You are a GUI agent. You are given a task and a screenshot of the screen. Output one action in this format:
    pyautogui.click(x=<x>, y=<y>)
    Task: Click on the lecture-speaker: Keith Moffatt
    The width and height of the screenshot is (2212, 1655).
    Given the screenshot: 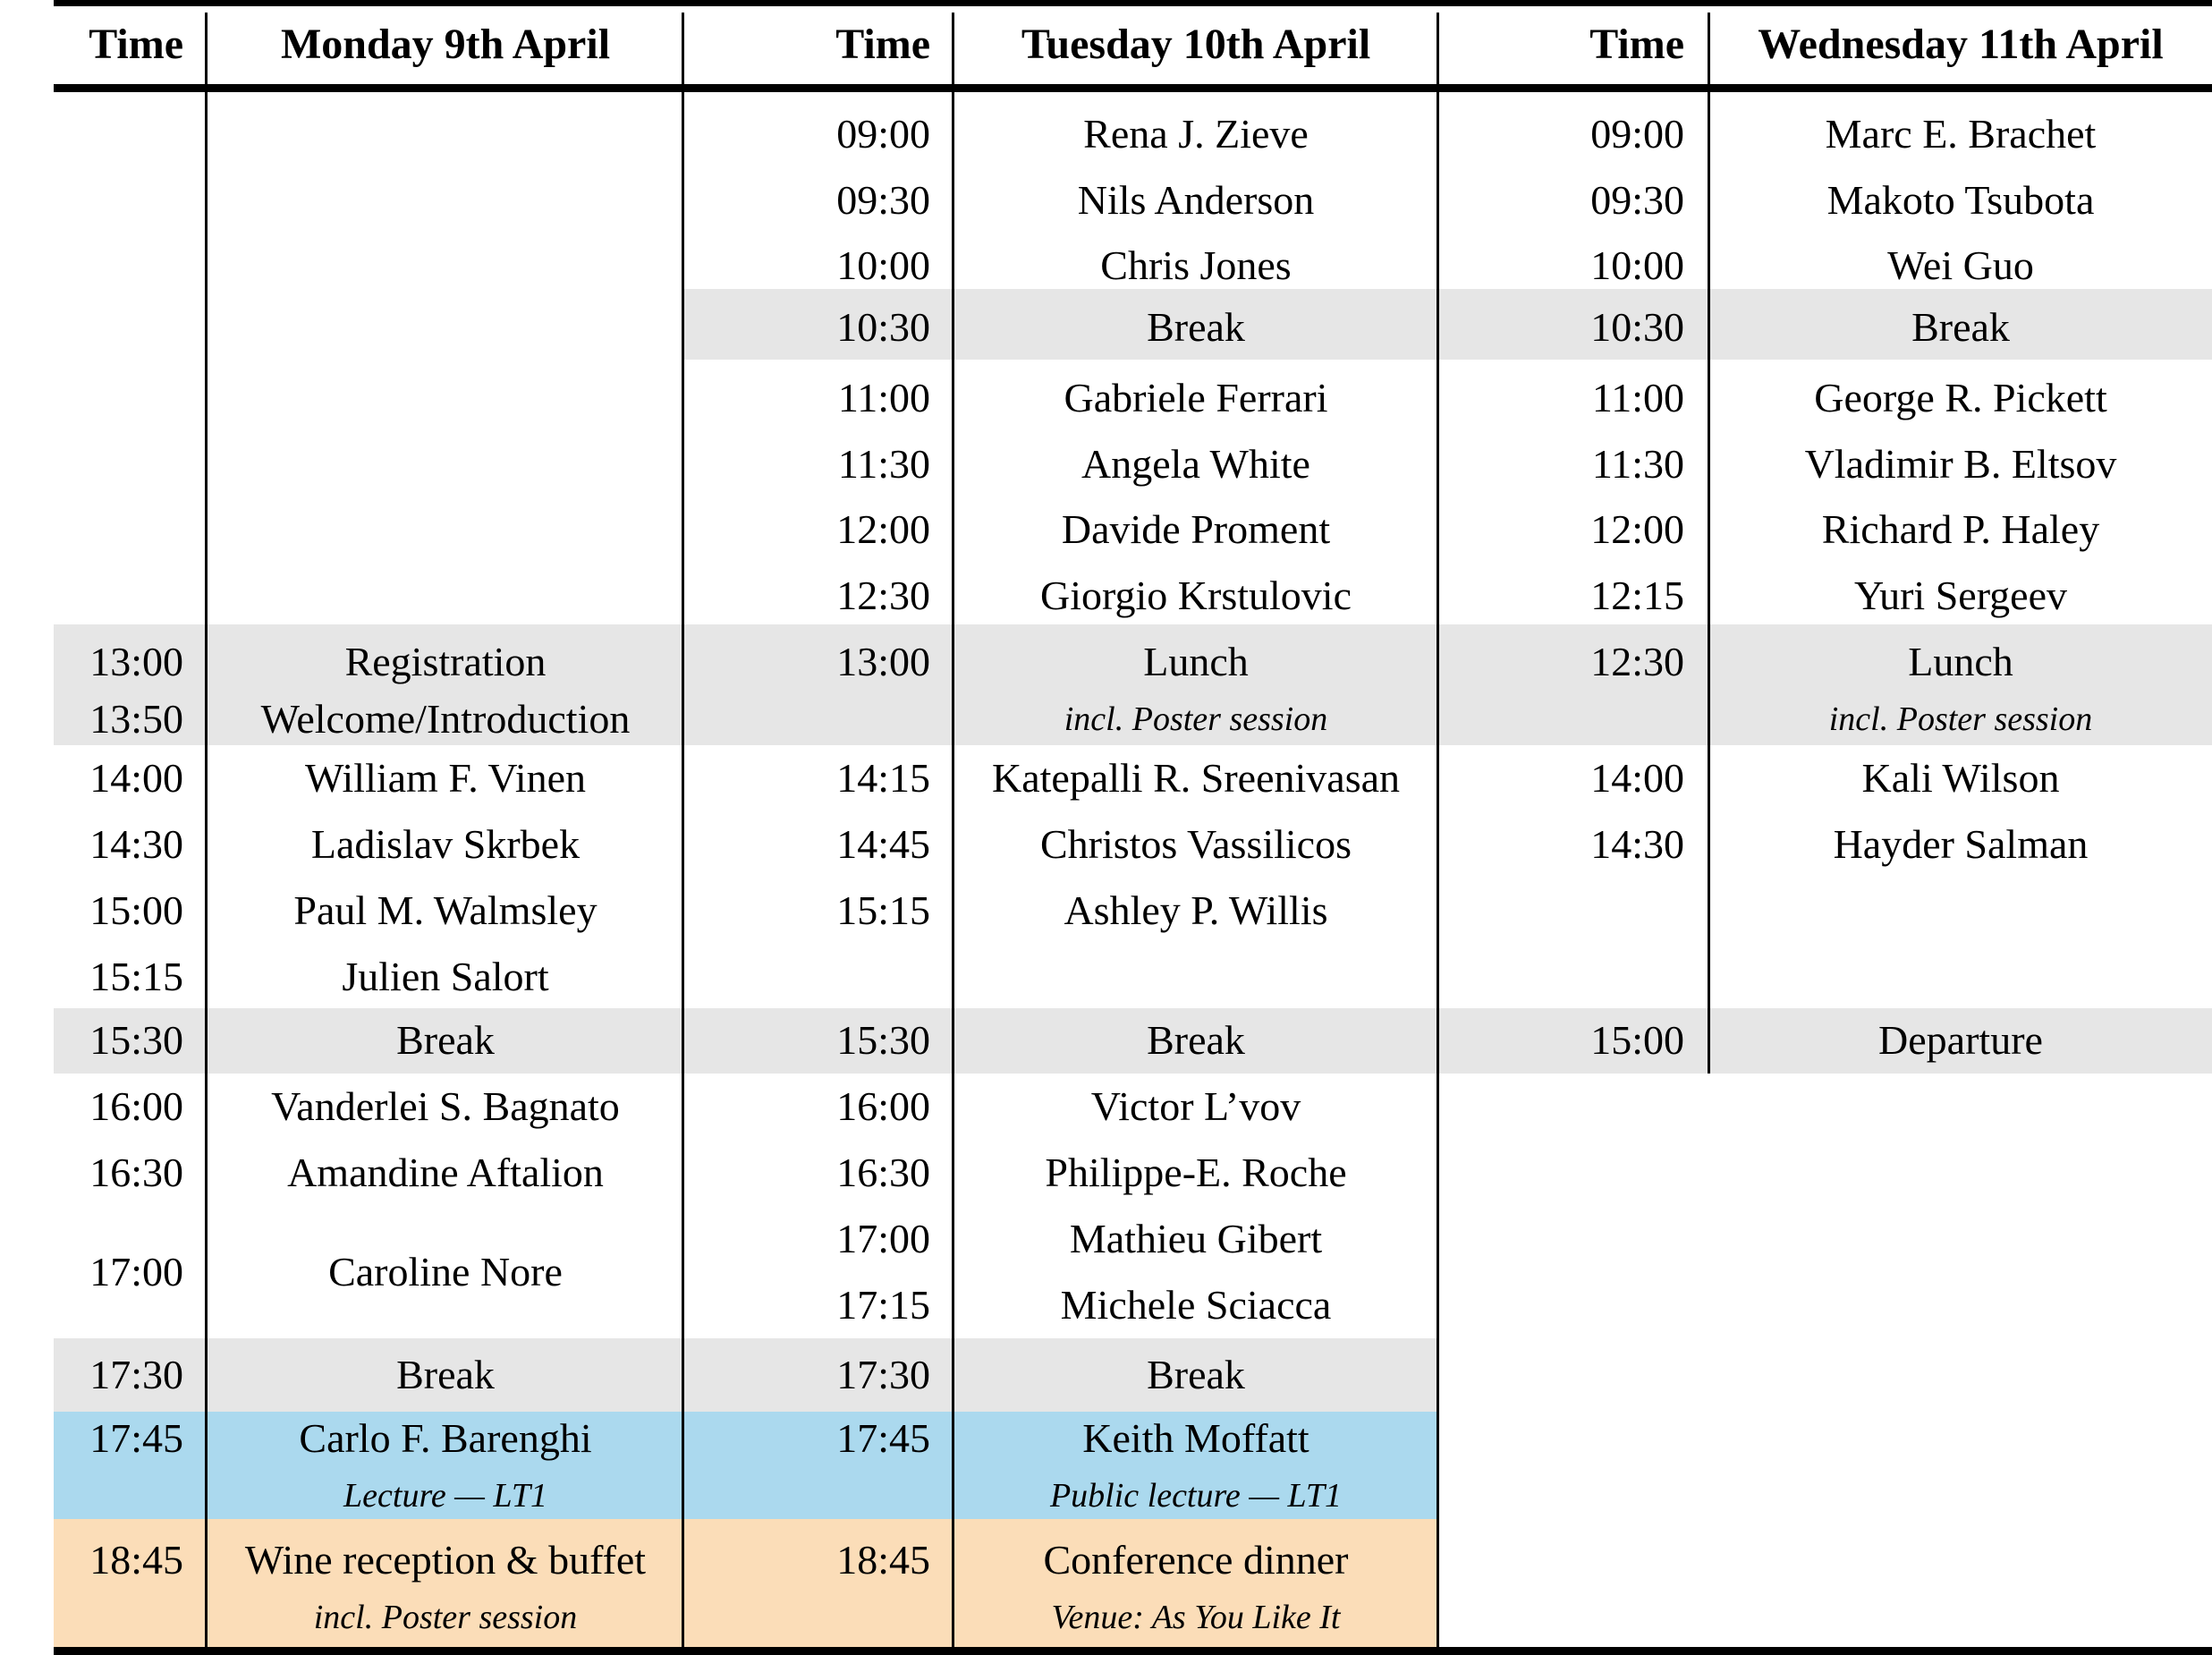 What is the action you would take?
    pyautogui.click(x=1196, y=1438)
    